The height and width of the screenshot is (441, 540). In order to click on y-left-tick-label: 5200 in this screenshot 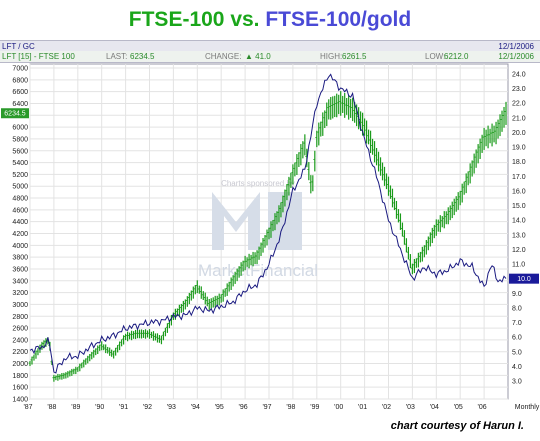, I will do `click(20, 175)`.